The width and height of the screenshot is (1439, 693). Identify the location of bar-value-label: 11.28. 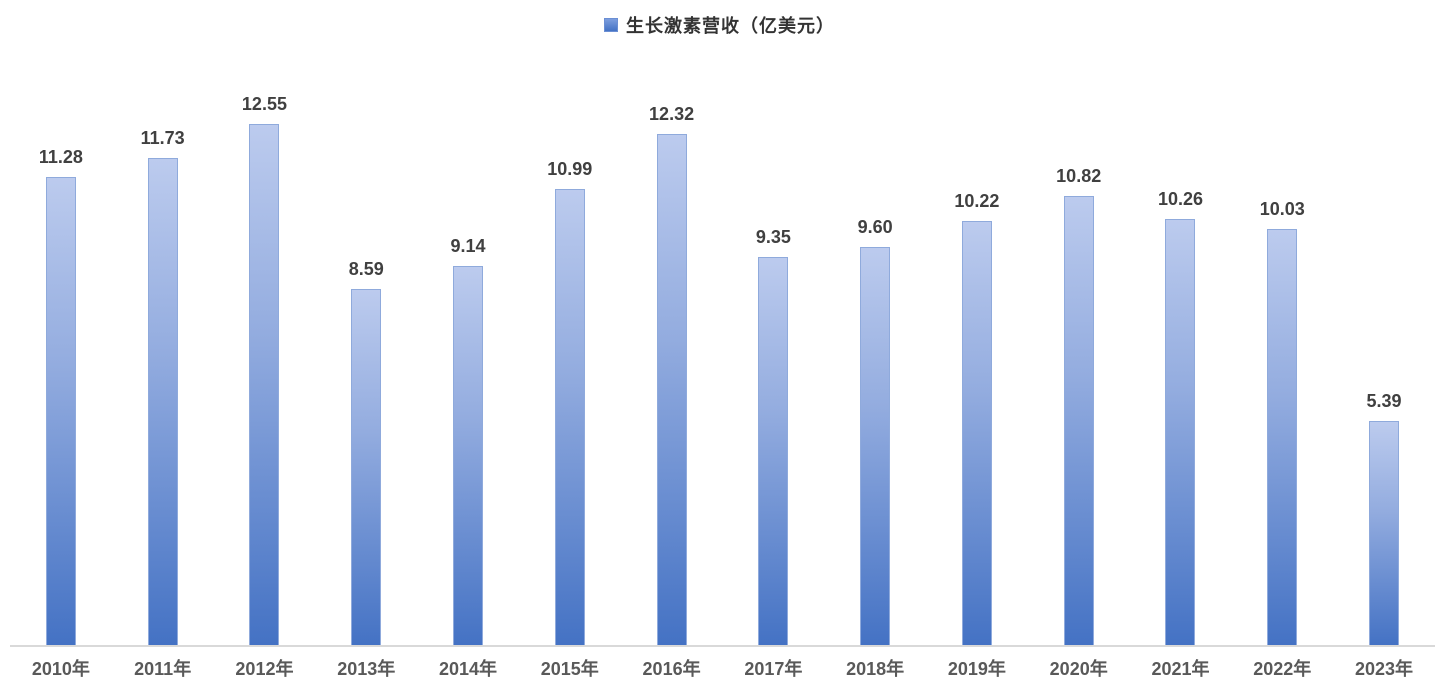
(60, 157).